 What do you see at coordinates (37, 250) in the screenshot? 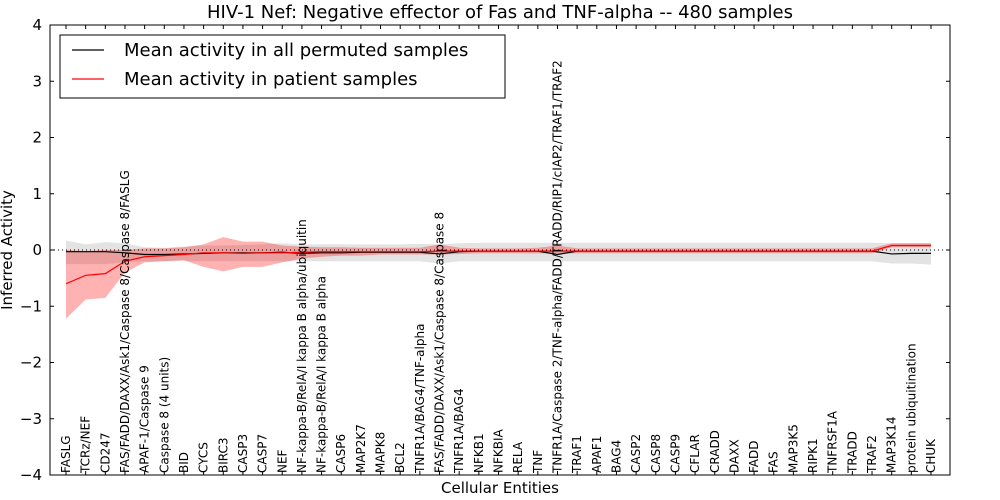
I see `y-tick-label: 0` at bounding box center [37, 250].